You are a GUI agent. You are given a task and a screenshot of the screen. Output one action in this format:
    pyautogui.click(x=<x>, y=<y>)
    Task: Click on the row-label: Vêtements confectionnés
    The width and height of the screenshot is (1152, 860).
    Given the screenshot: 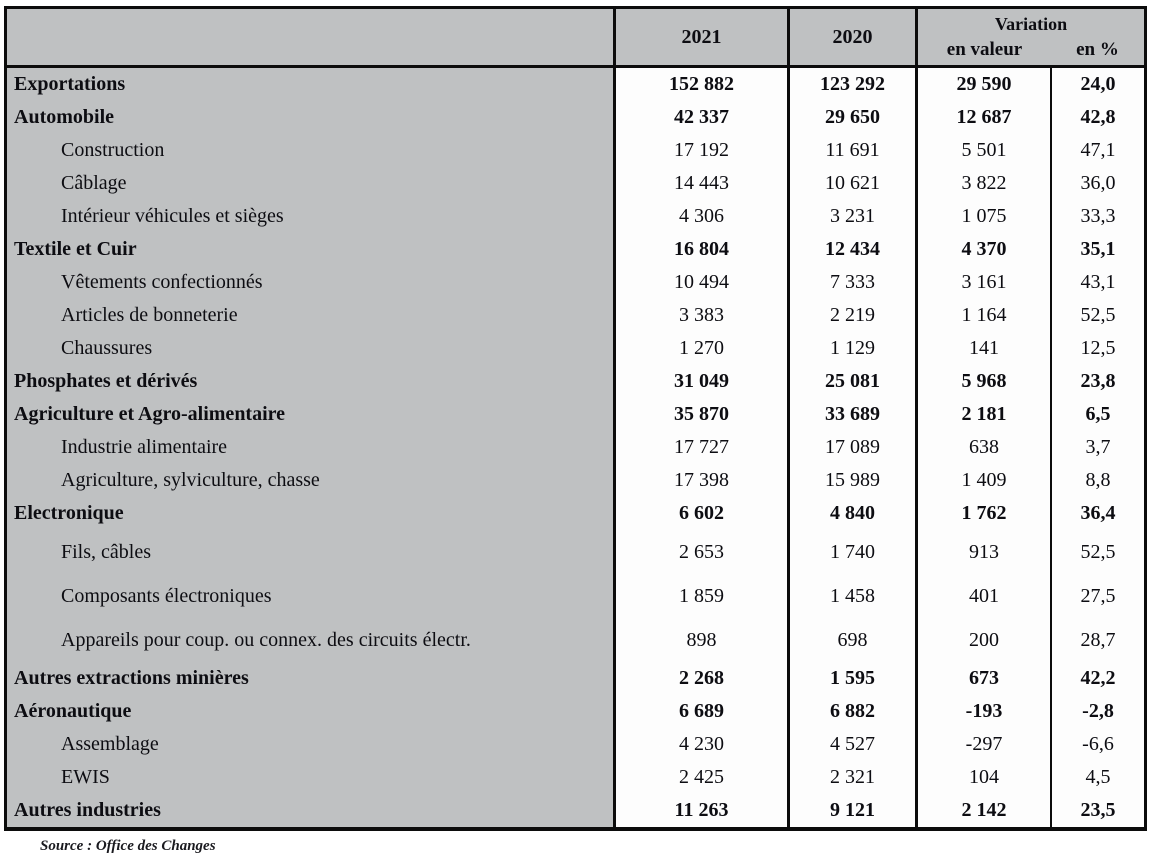 What is the action you would take?
    pyautogui.click(x=310, y=282)
    